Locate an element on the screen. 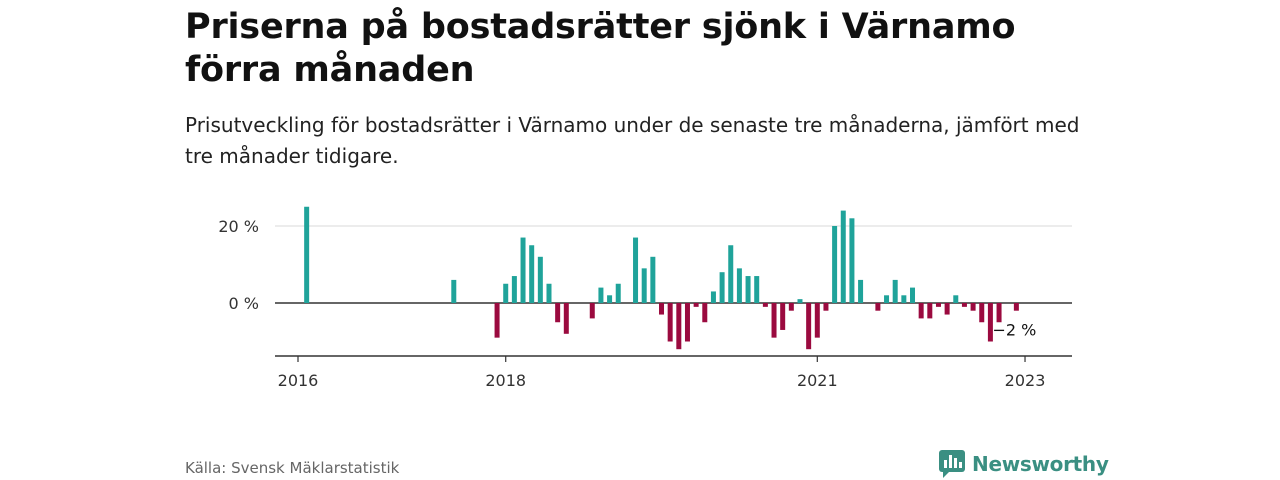  x-tick-label: 2021 is located at coordinates (817, 380).